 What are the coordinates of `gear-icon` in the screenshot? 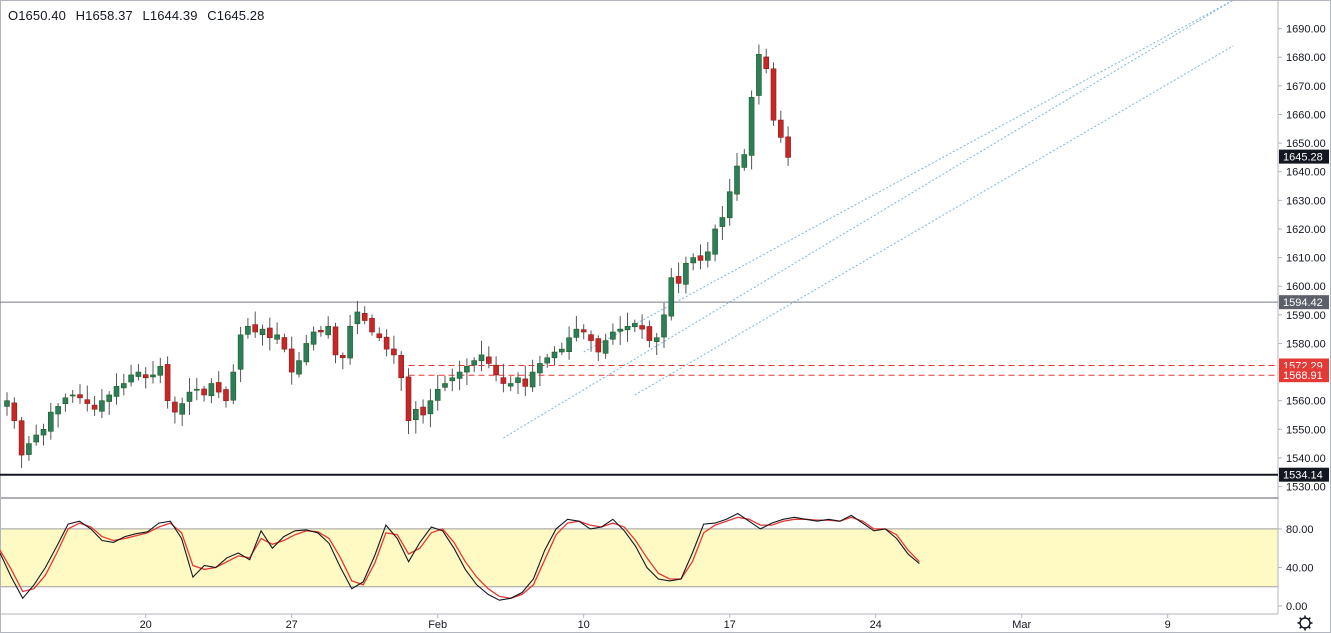 It's located at (1305, 623).